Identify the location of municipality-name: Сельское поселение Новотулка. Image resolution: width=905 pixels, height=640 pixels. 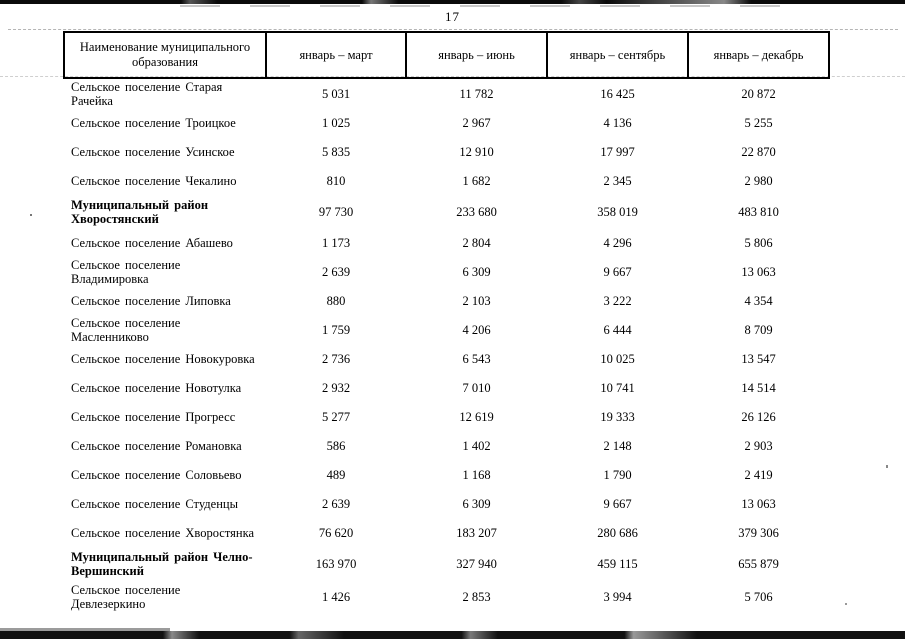
(156, 387).